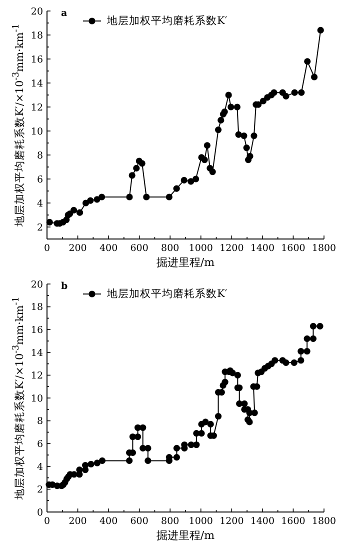 This screenshot has width=347, height=548. Describe the element at coordinates (64, 286) in the screenshot. I see `chart-title: b` at that location.